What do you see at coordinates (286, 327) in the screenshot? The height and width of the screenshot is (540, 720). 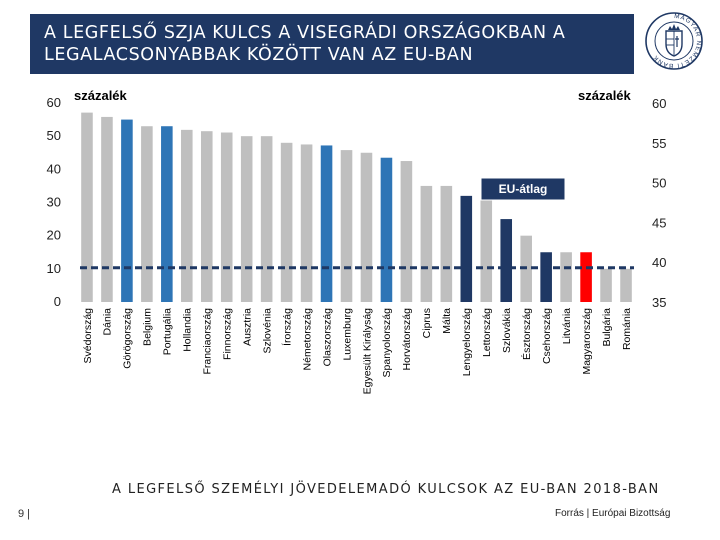 I see `category-label: Írország` at bounding box center [286, 327].